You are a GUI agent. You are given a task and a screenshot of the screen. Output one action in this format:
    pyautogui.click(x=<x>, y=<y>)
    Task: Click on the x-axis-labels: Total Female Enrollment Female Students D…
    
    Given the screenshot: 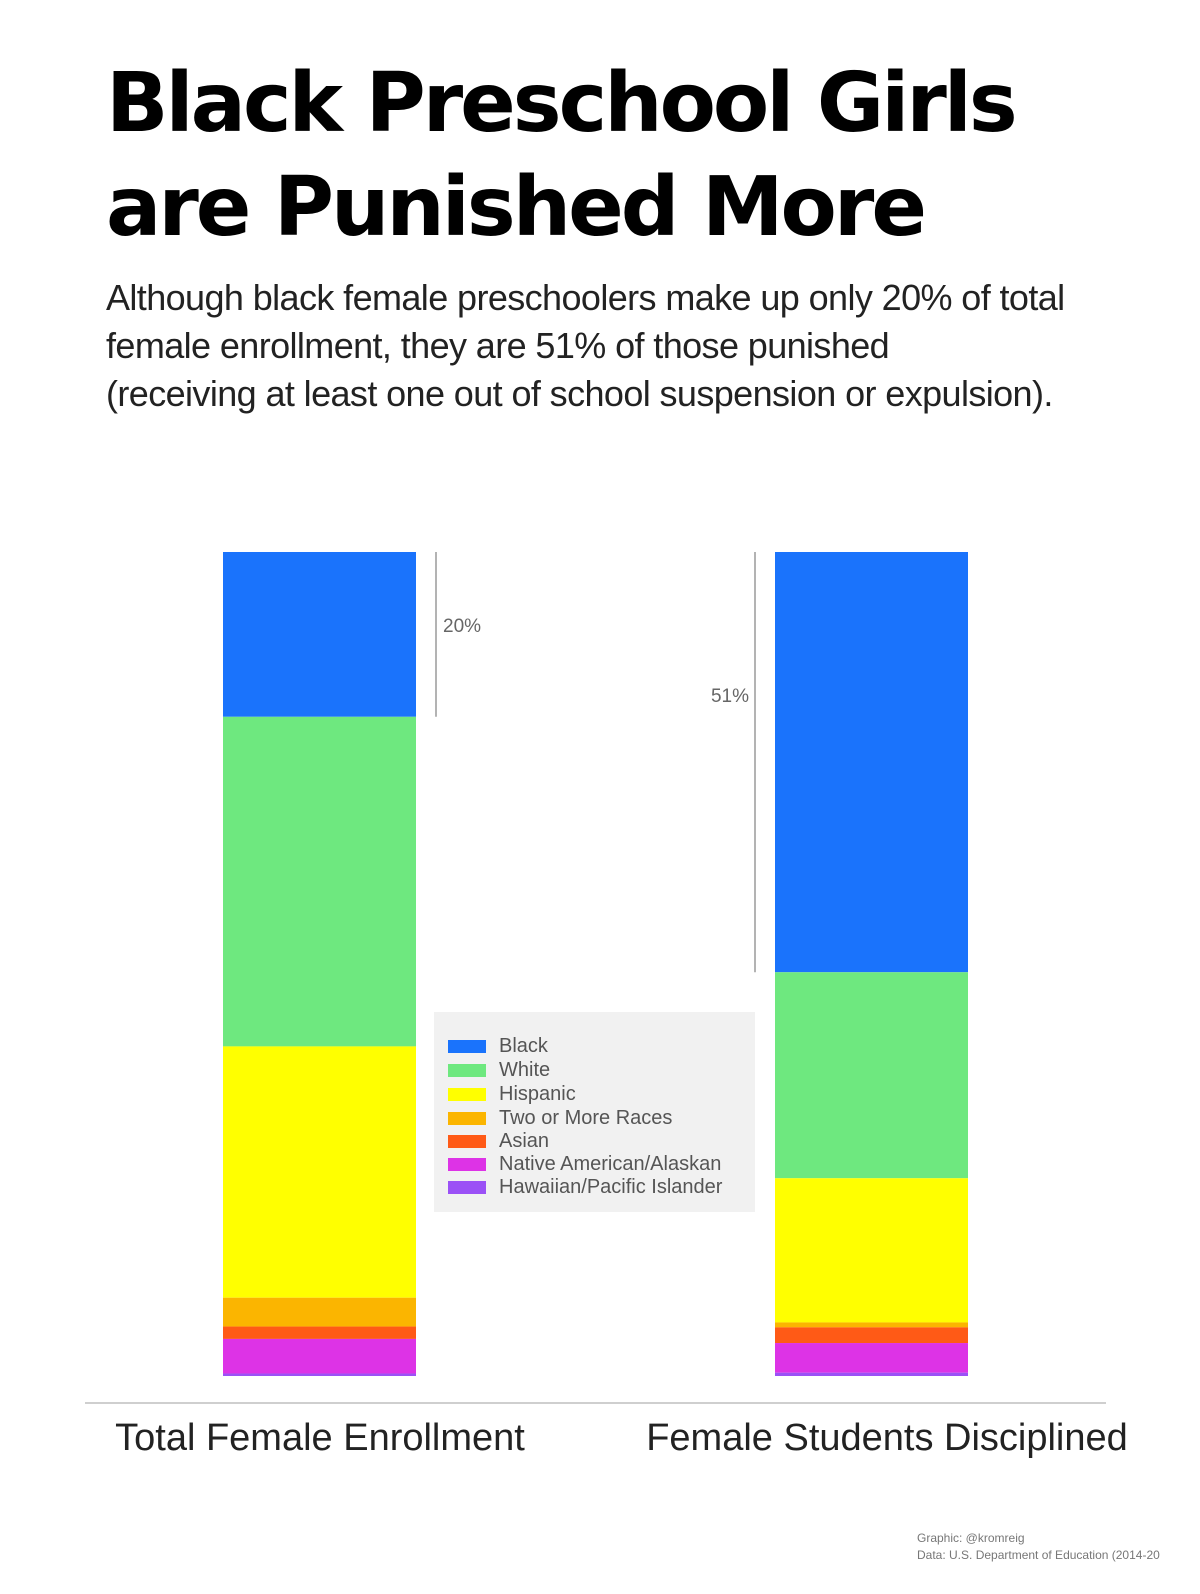 What is the action you would take?
    pyautogui.click(x=621, y=1438)
    